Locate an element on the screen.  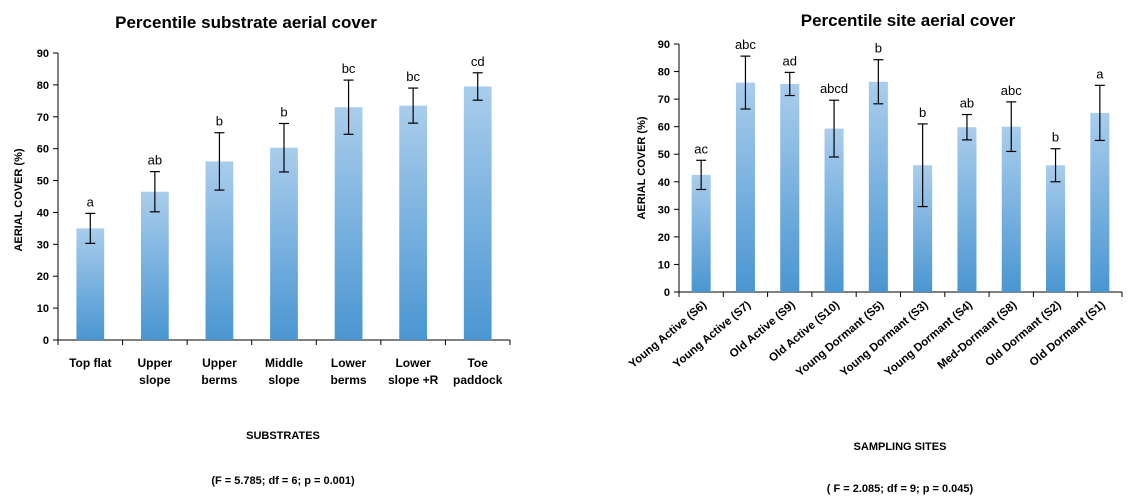
x-category-label: Young Active (S6) is located at coordinates (668, 335).